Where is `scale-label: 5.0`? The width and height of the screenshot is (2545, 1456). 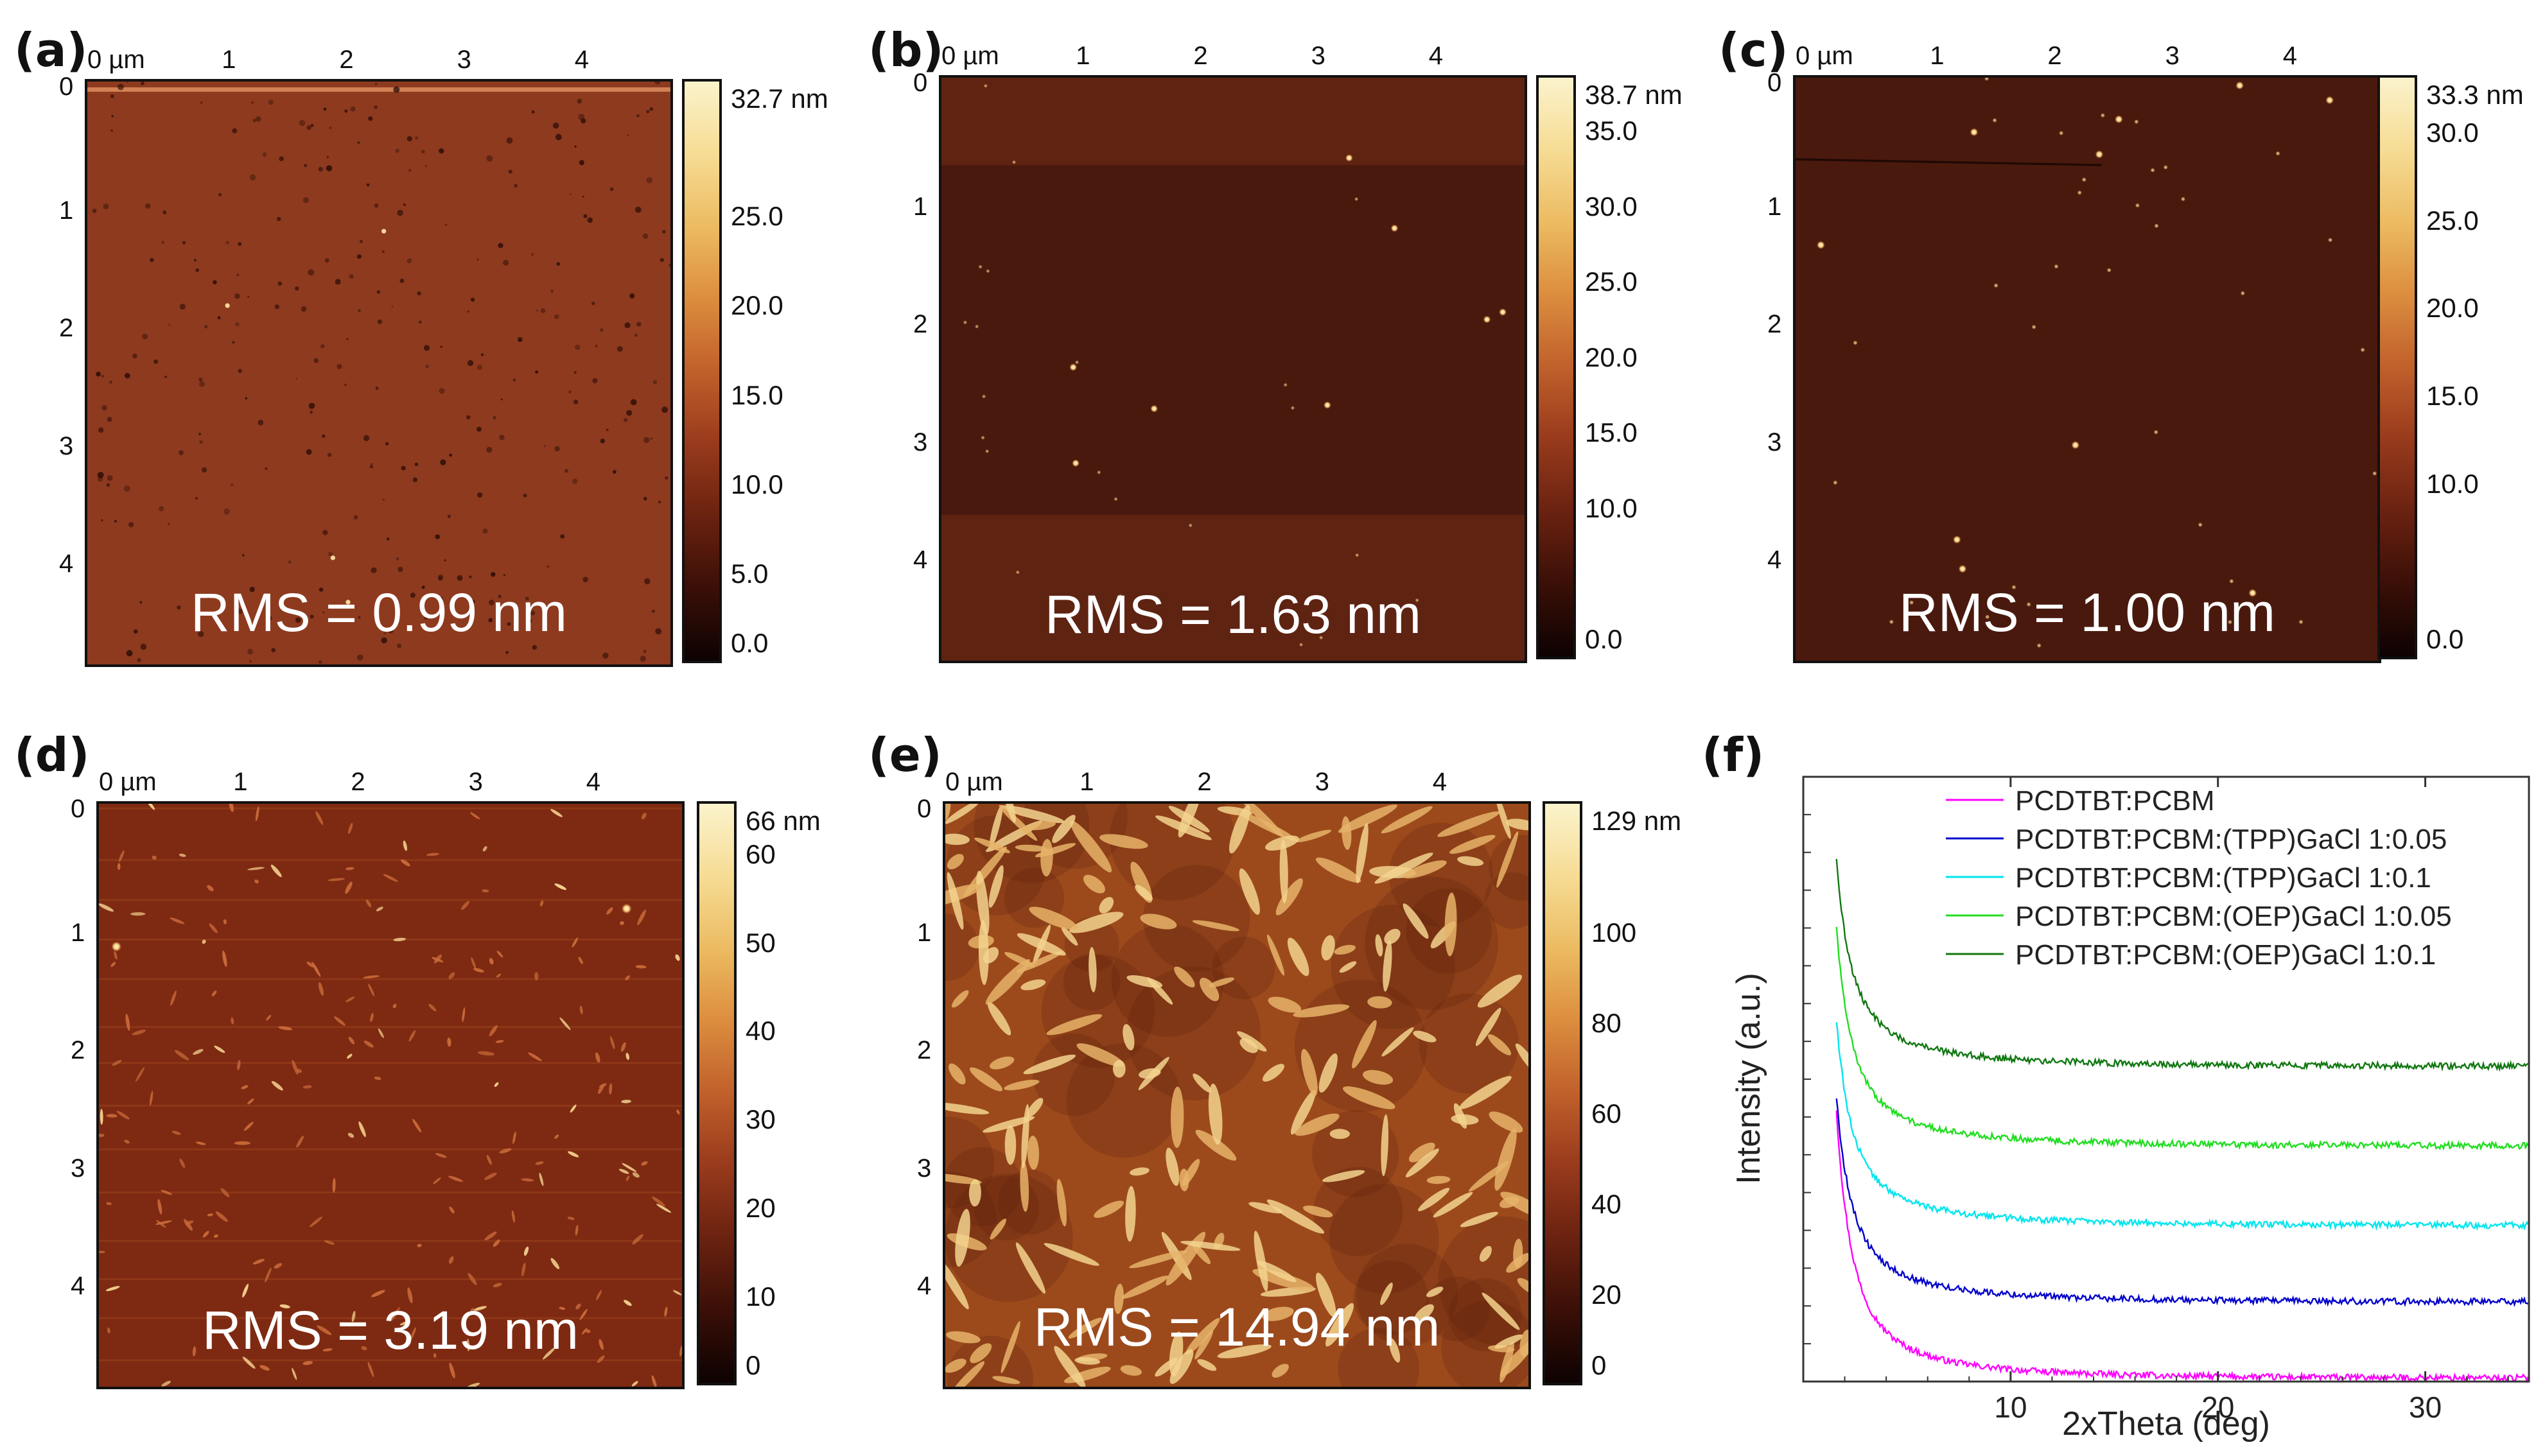
scale-label: 5.0 is located at coordinates (750, 573).